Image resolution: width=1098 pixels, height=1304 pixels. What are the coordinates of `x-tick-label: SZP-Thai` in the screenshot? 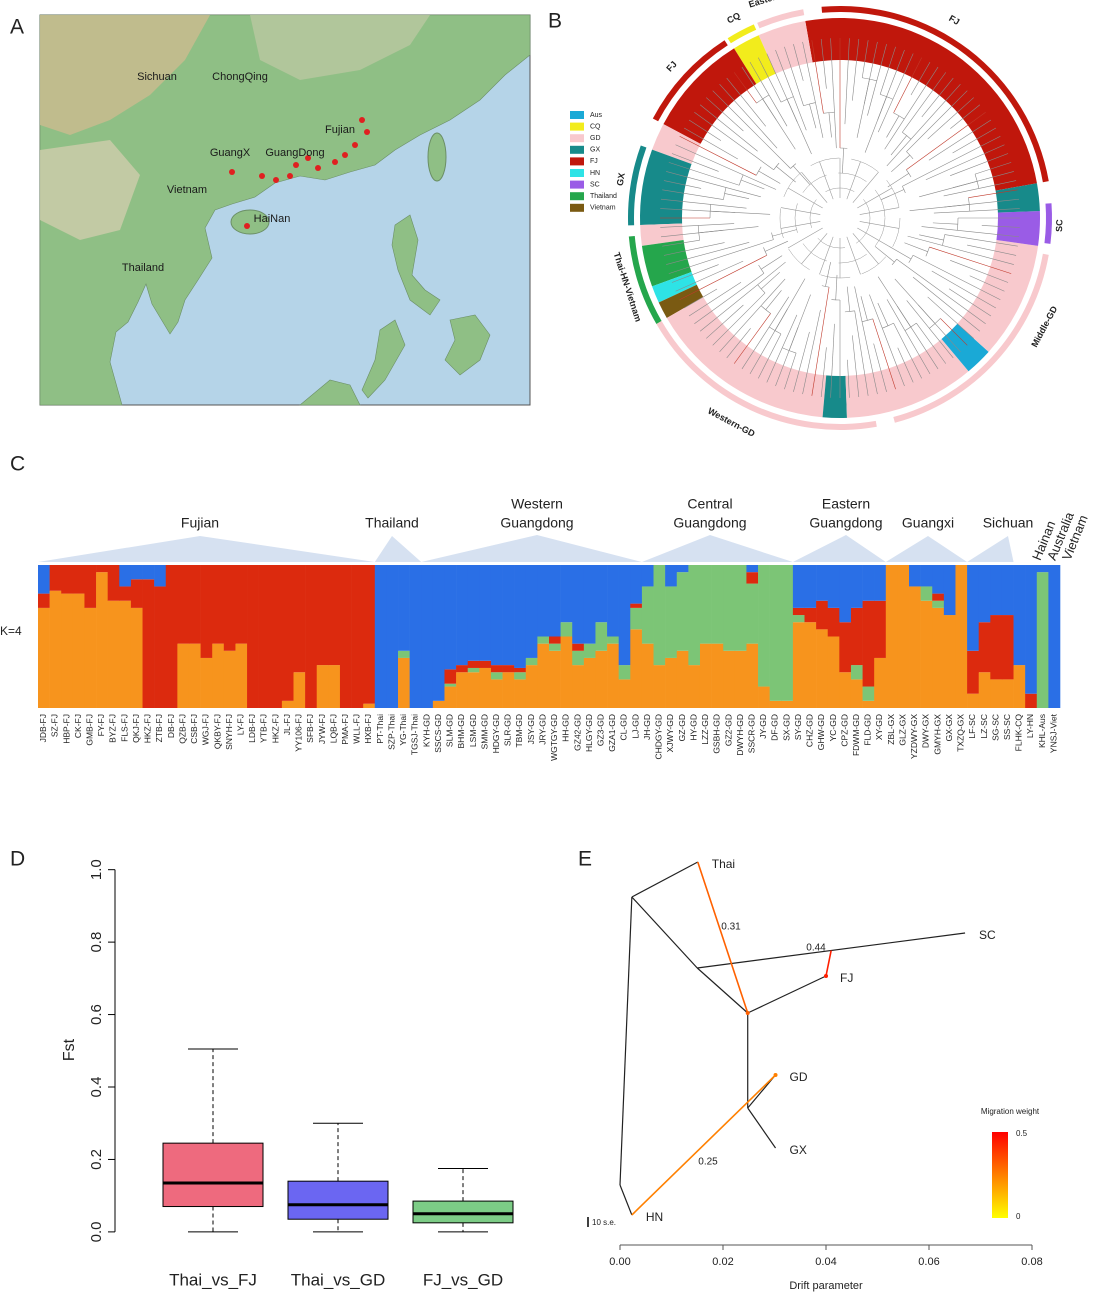 It's located at (391, 732).